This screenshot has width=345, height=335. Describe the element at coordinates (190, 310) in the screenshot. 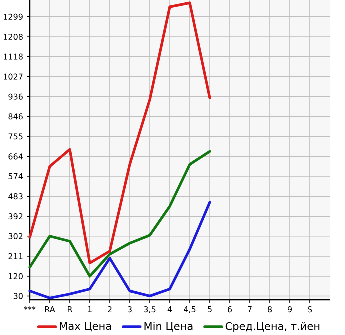

I see `x-tick-label: 4,5` at that location.